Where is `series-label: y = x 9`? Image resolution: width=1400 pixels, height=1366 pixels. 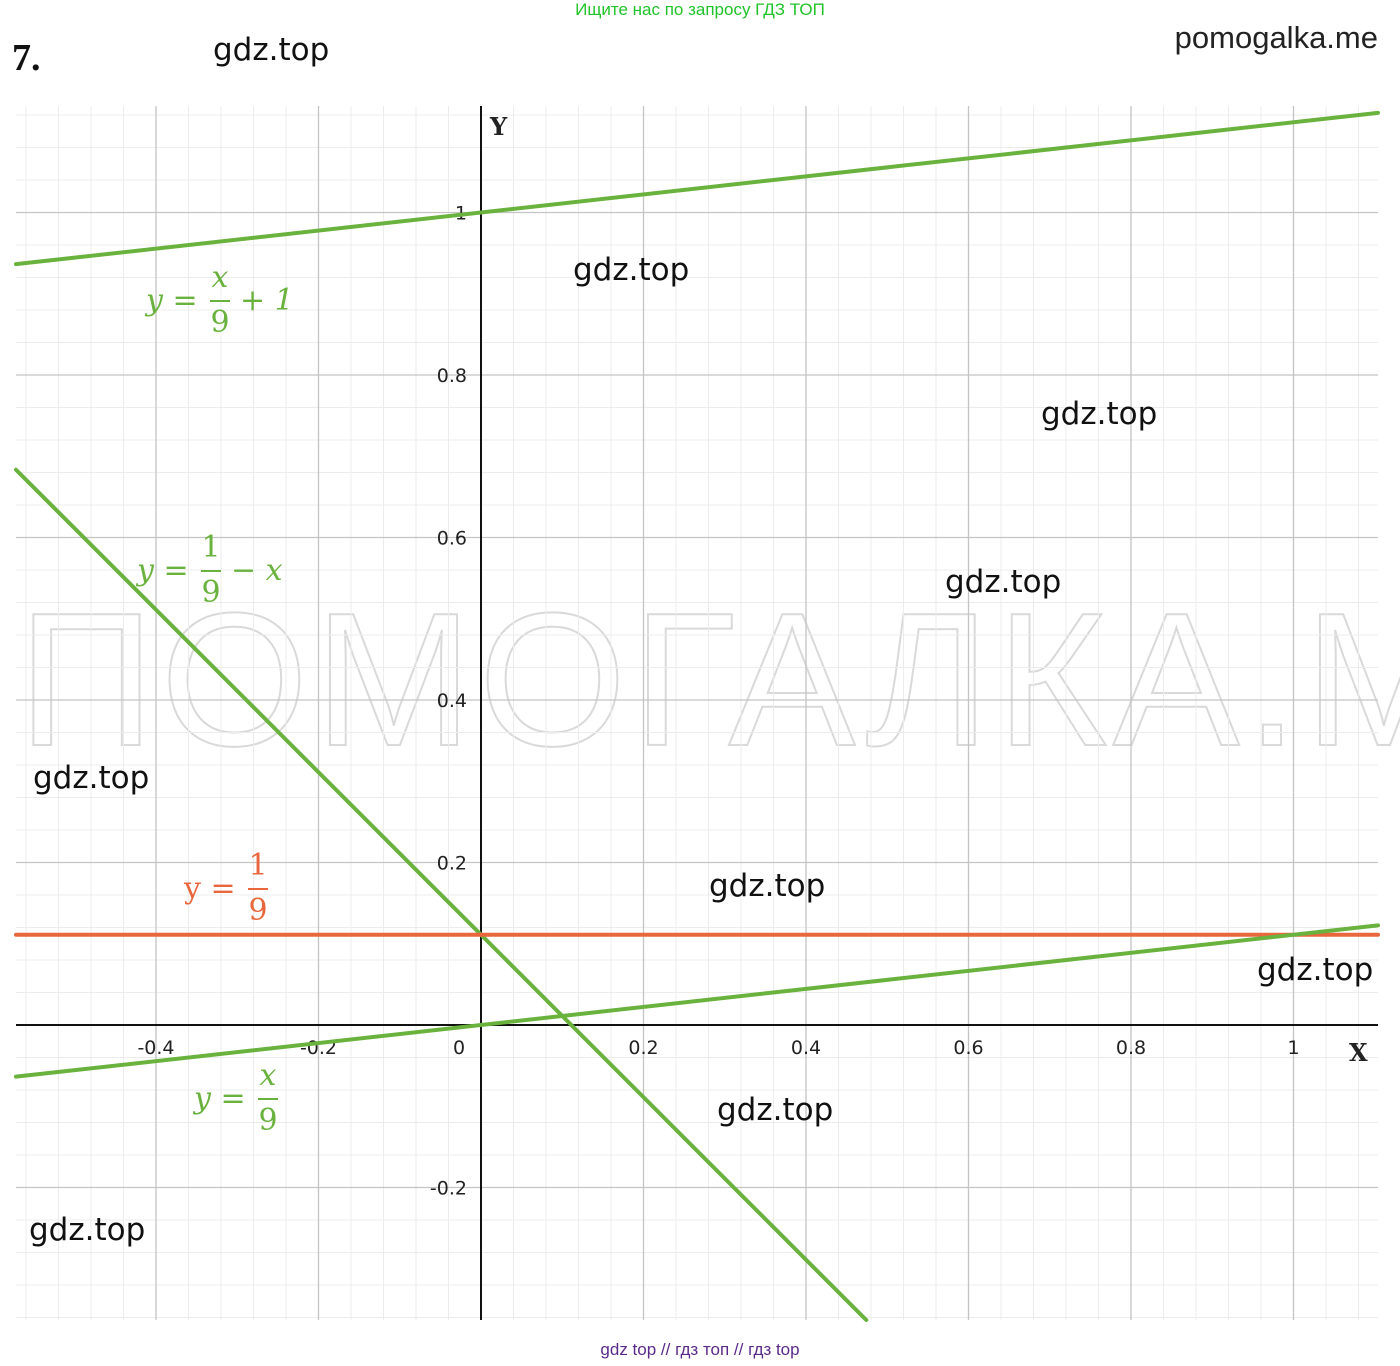
series-label: y = x 9 is located at coordinates (235, 1098).